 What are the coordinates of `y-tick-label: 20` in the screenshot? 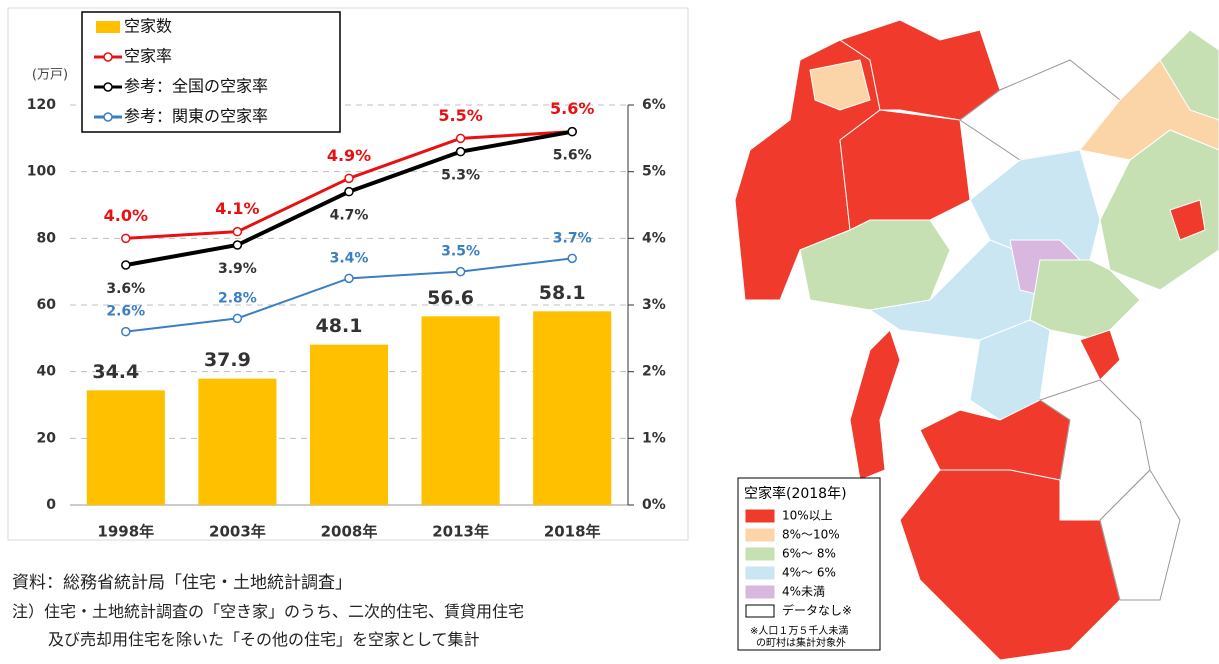 It's located at (47, 438).